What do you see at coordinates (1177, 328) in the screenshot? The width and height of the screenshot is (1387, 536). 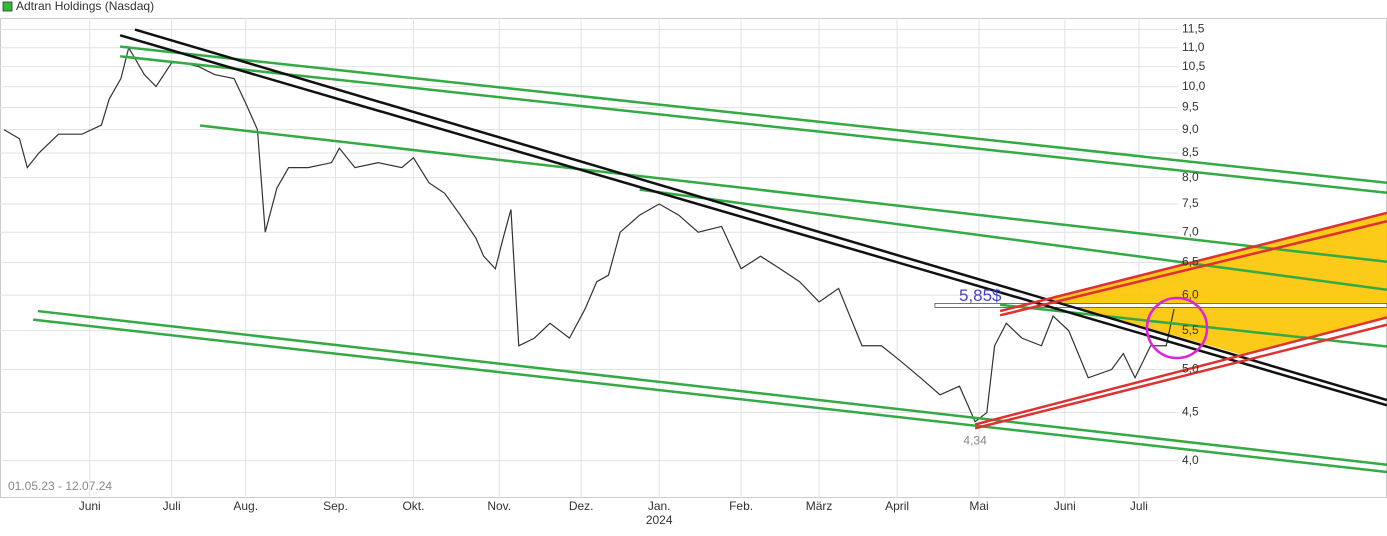 I see `highlight-circle` at bounding box center [1177, 328].